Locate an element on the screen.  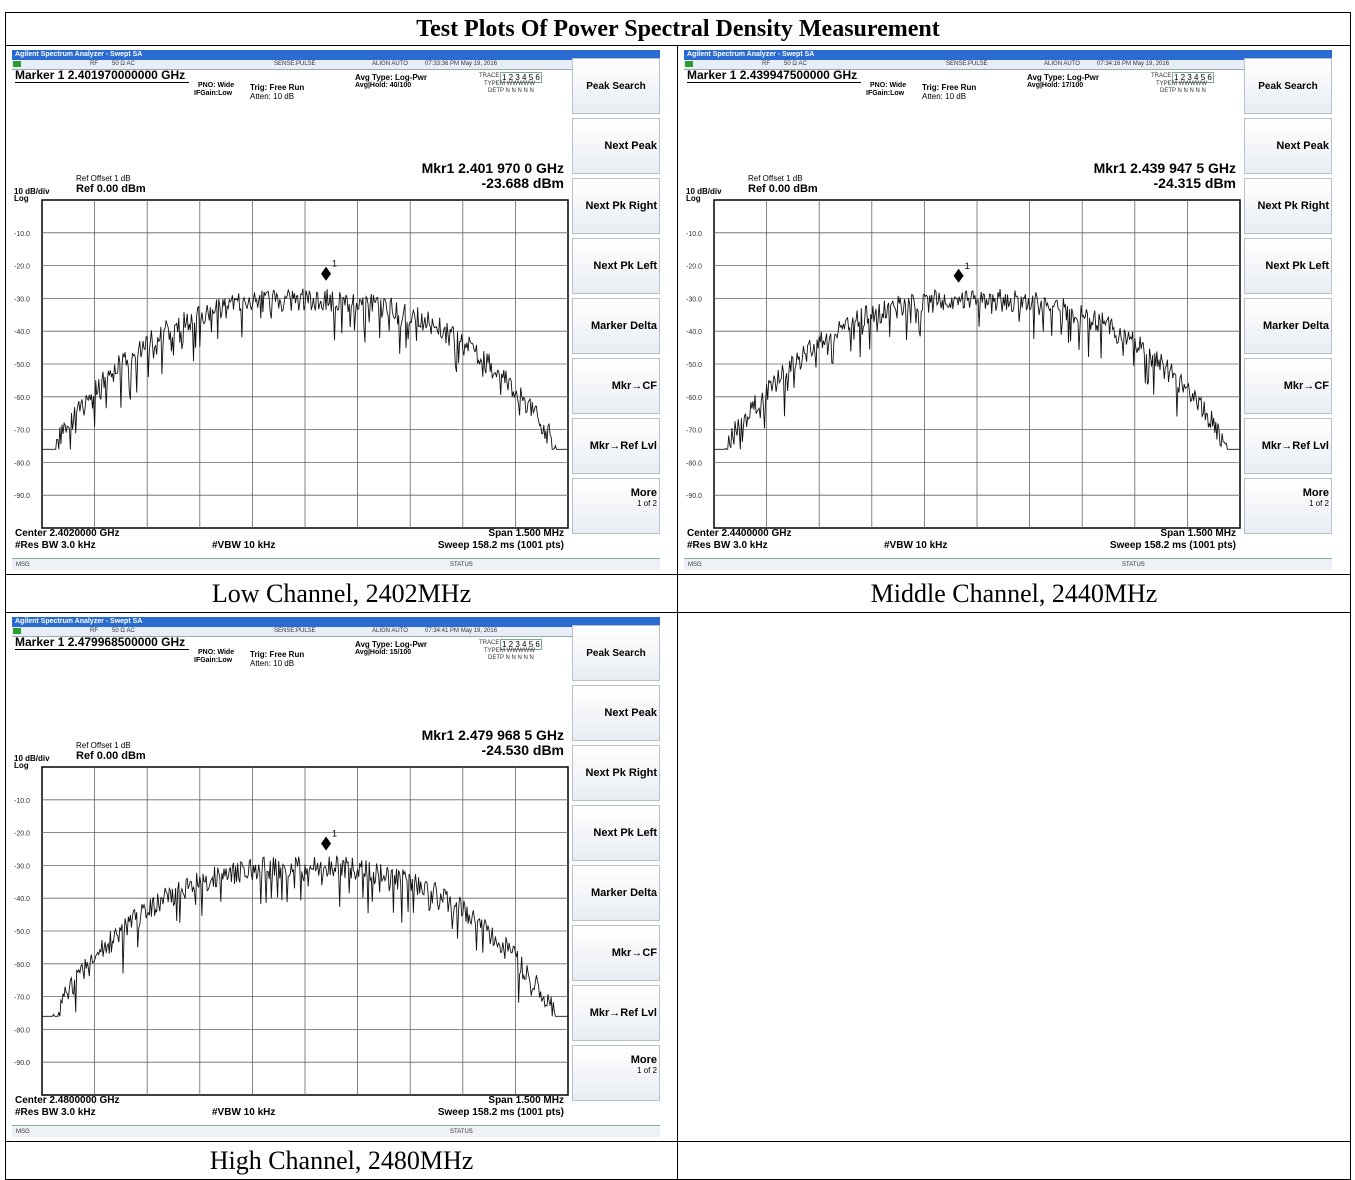
marker-level-readout: -24.315 dBm is located at coordinates (1194, 183).